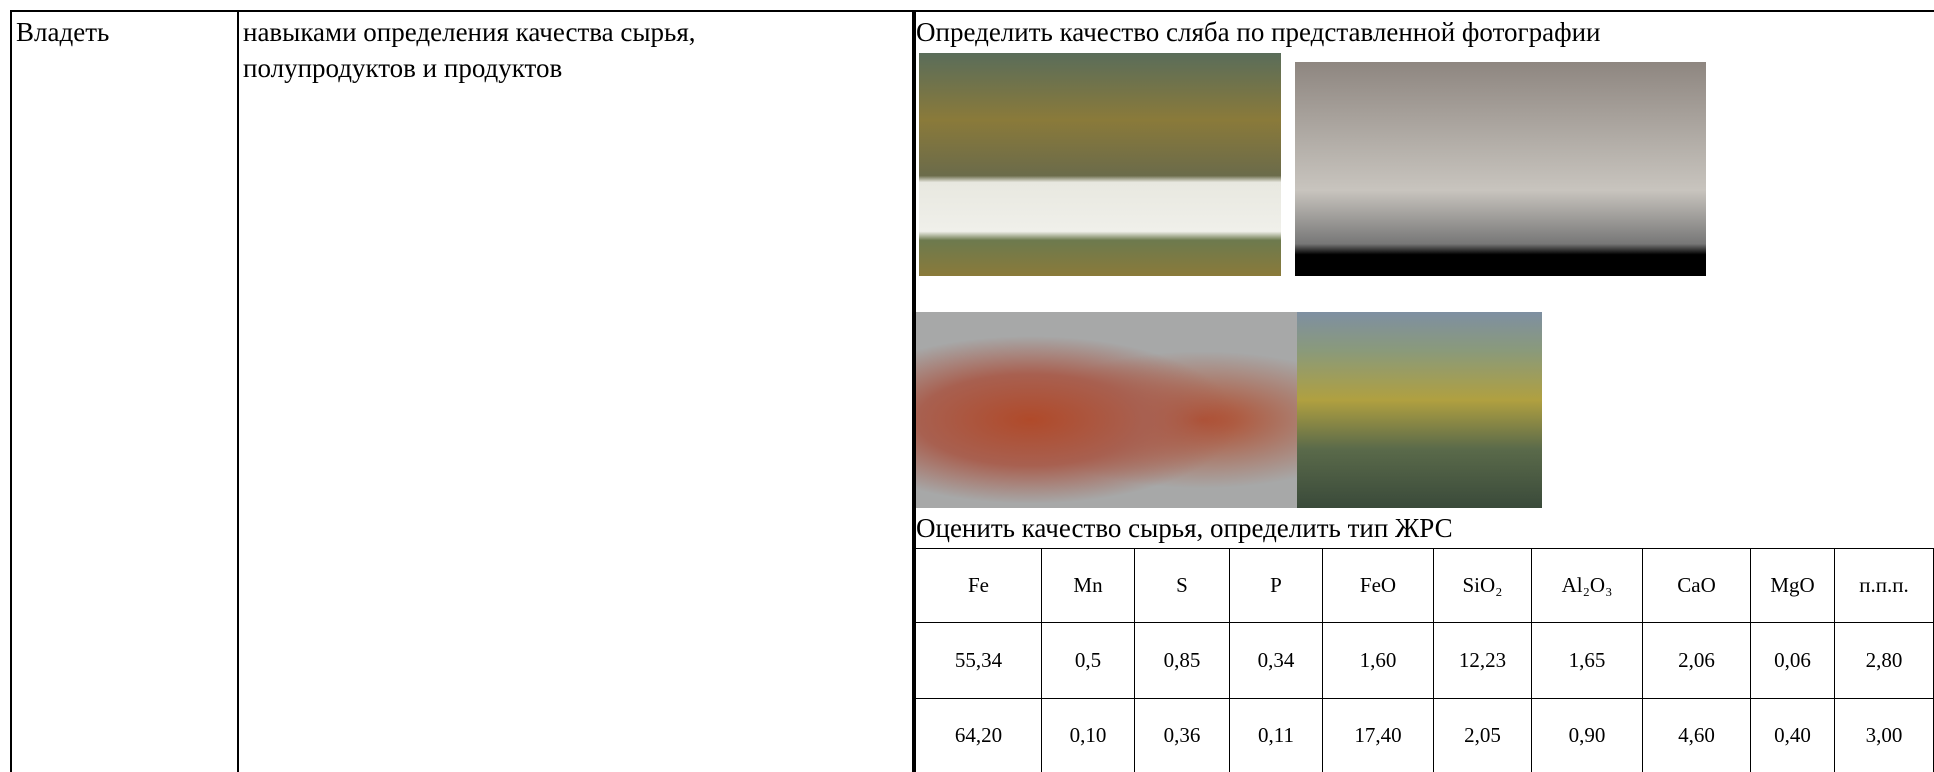  What do you see at coordinates (1793, 661) in the screenshot?
I see `value-cell: 0,06` at bounding box center [1793, 661].